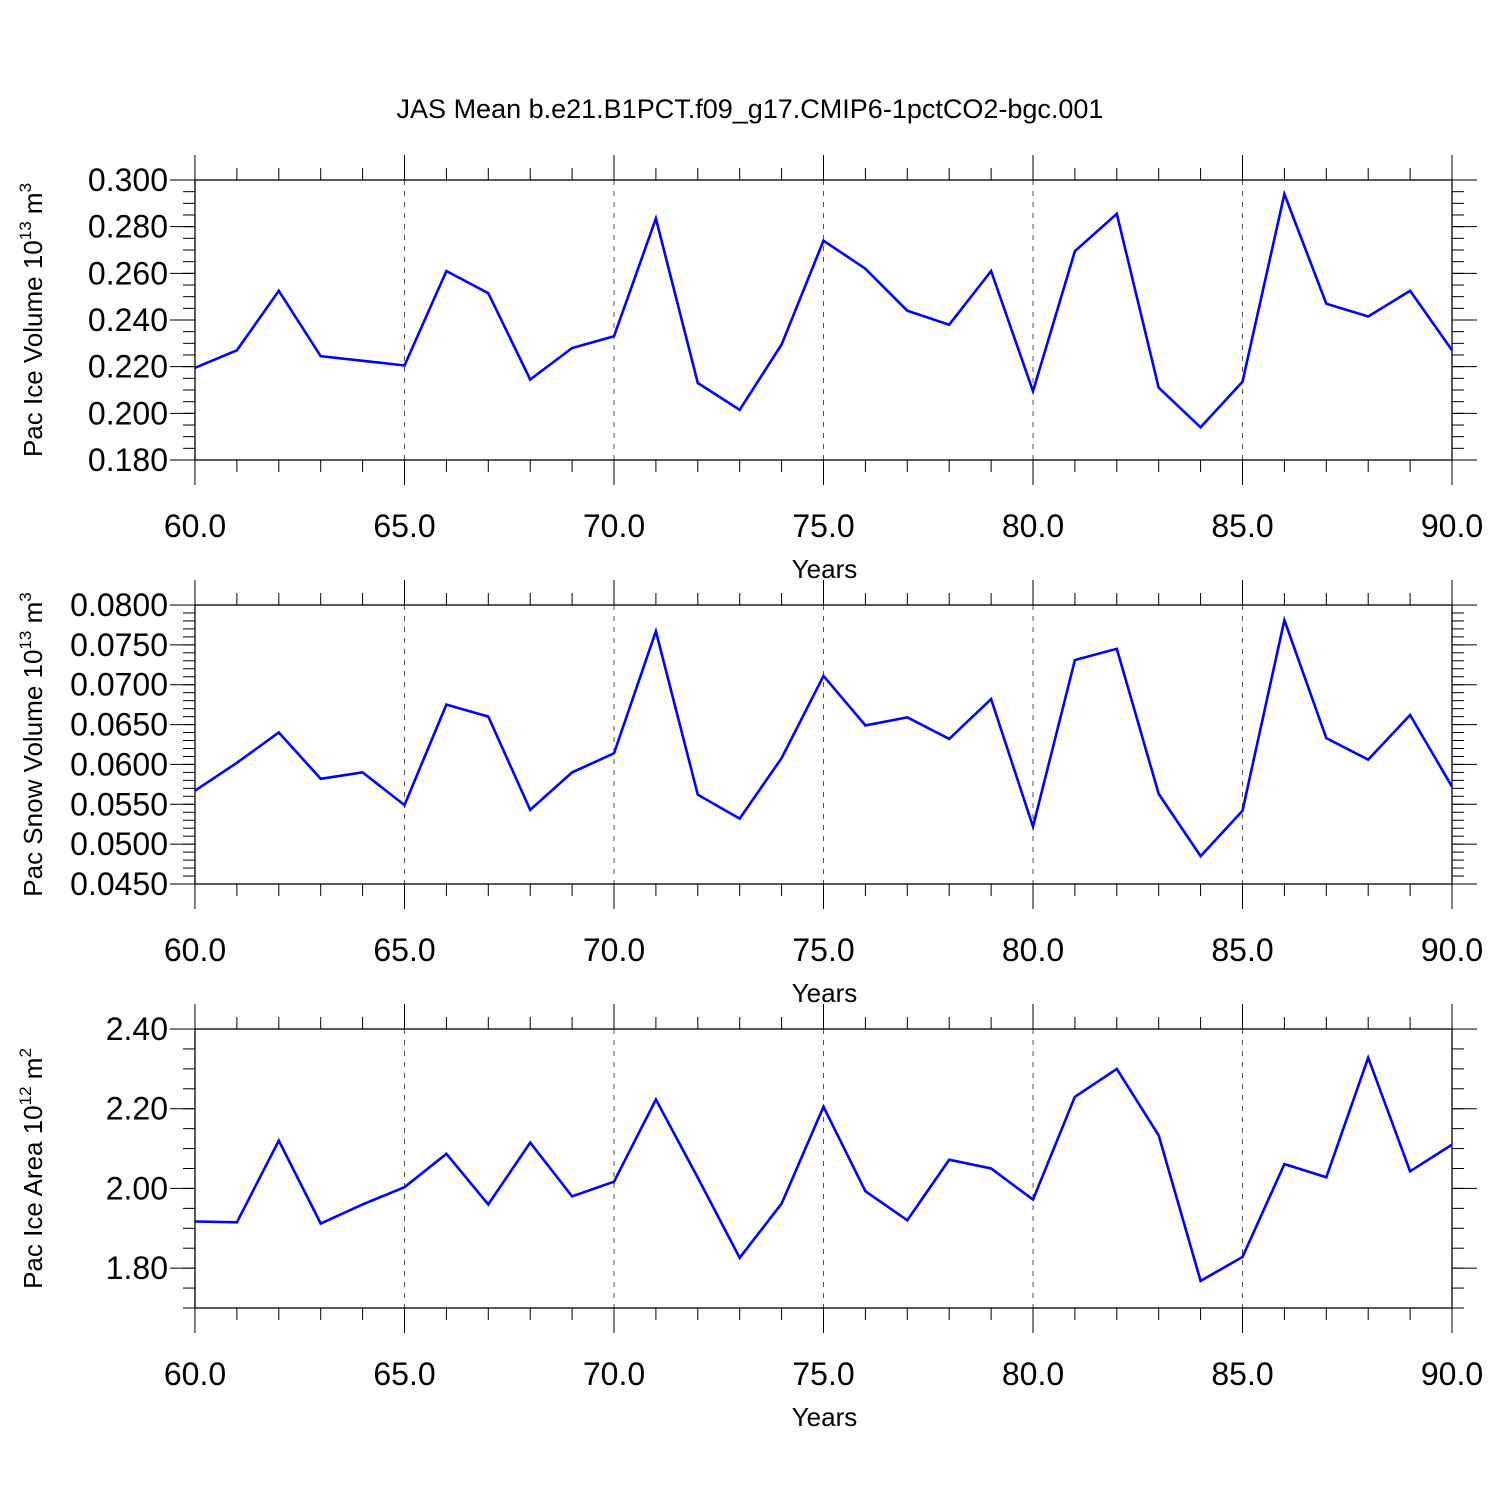 The image size is (1500, 1500). I want to click on y-tick-label: 0.0650, so click(119, 725).